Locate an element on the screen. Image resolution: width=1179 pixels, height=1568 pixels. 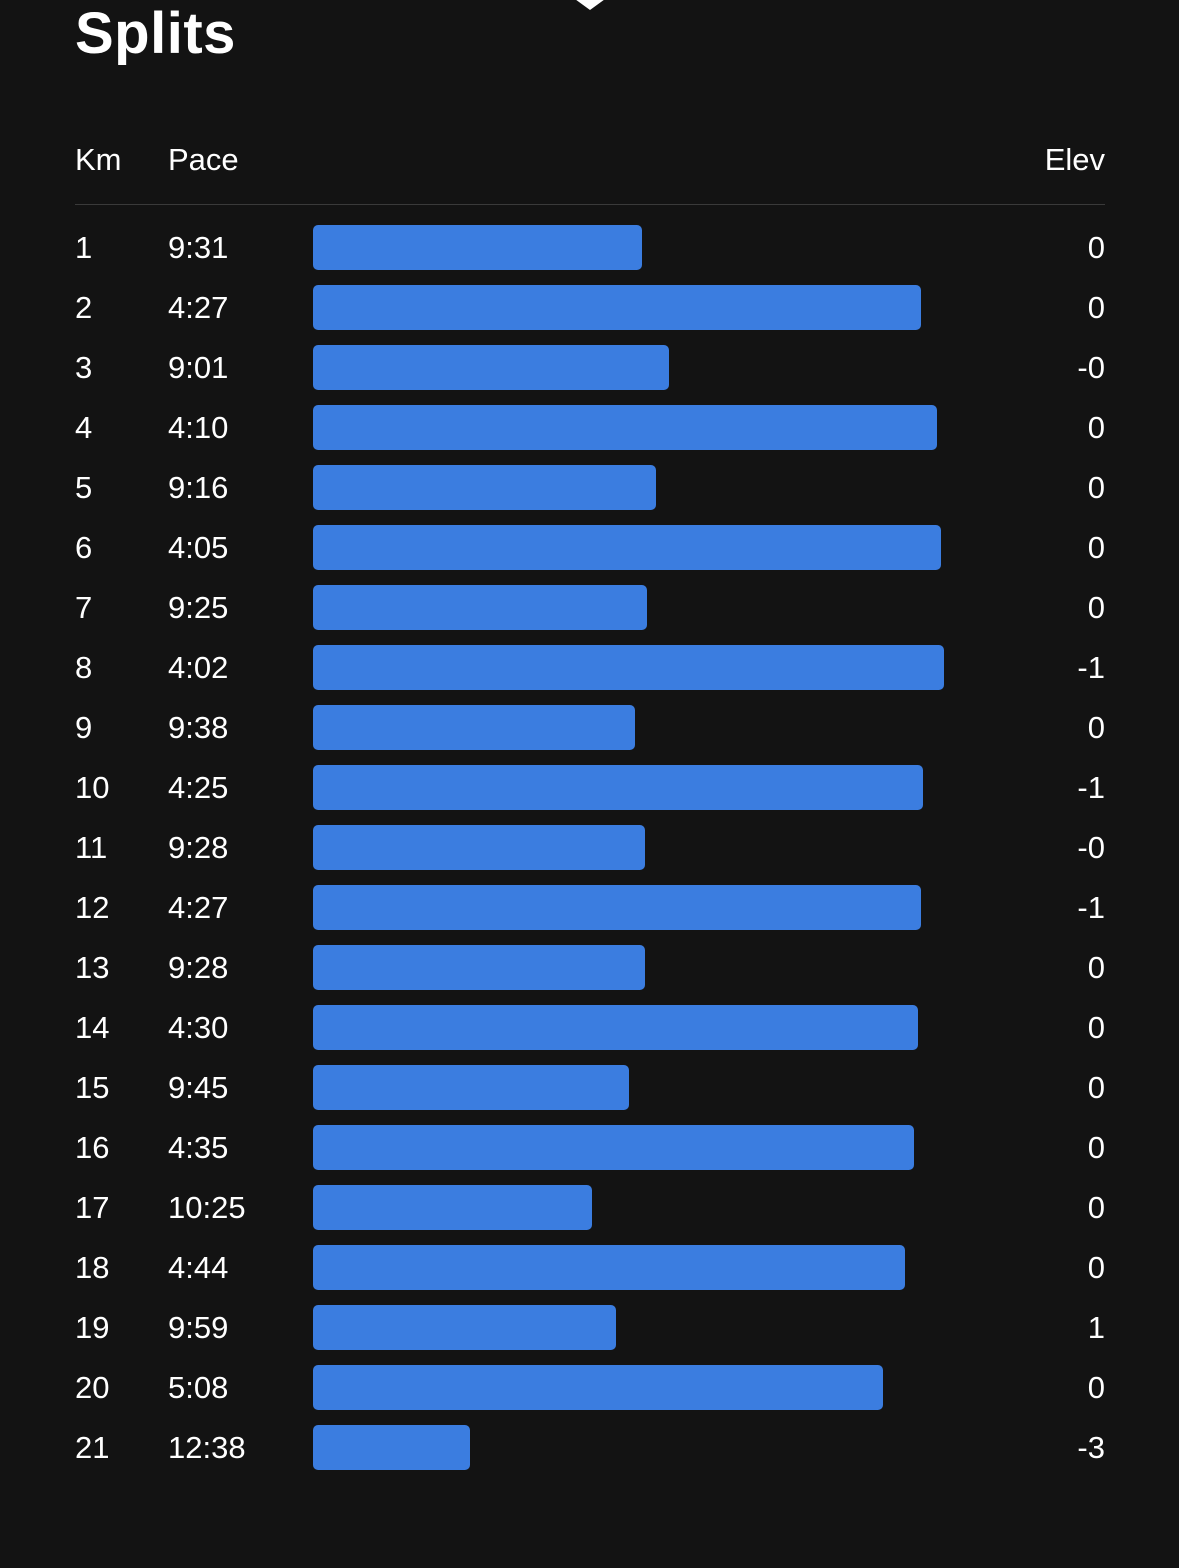
table-row: 3 9:01 -0 is located at coordinates (590, 368).